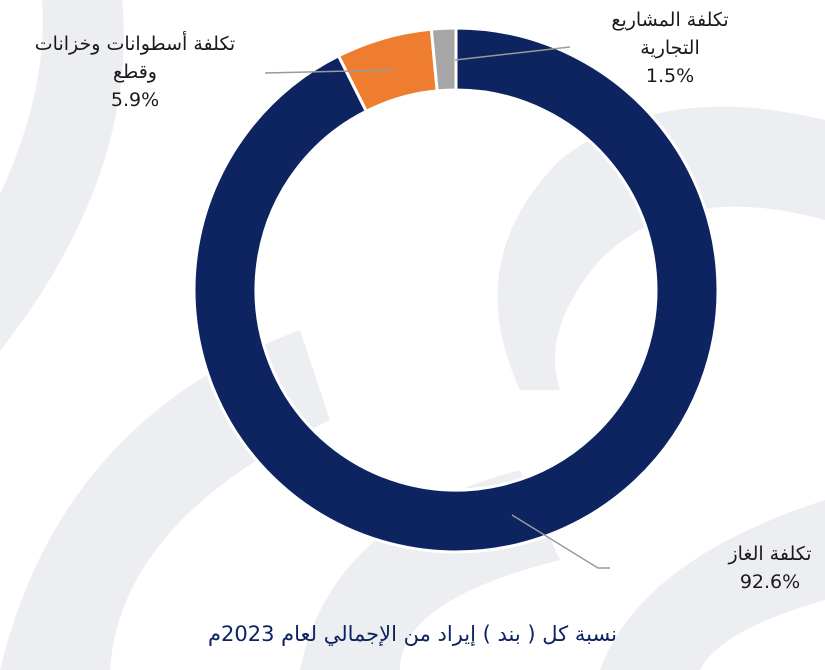 This screenshot has height=670, width=825. I want to click on value-label: 1.5%, so click(670, 76).